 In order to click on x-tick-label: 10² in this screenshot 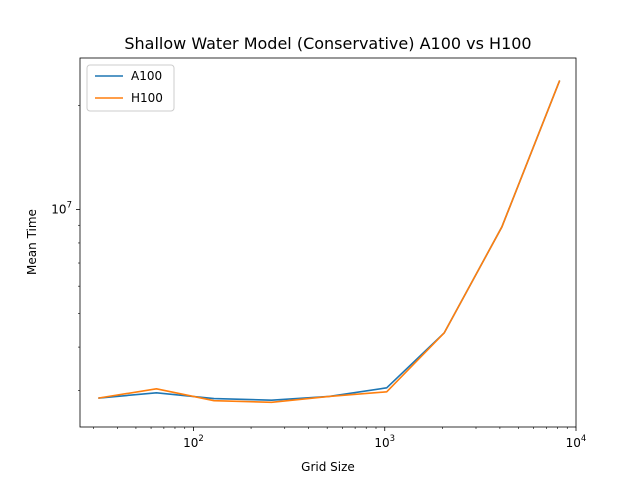, I will do `click(193, 442)`.